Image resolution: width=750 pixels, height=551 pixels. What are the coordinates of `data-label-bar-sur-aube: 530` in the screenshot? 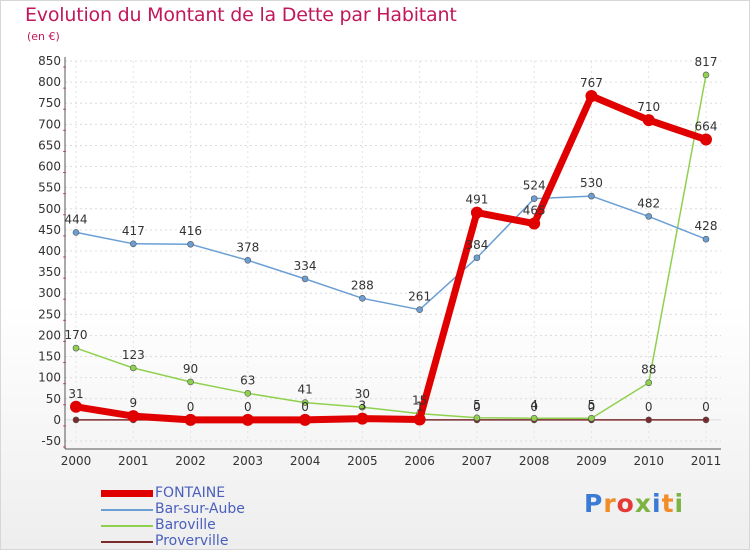 It's located at (591, 183).